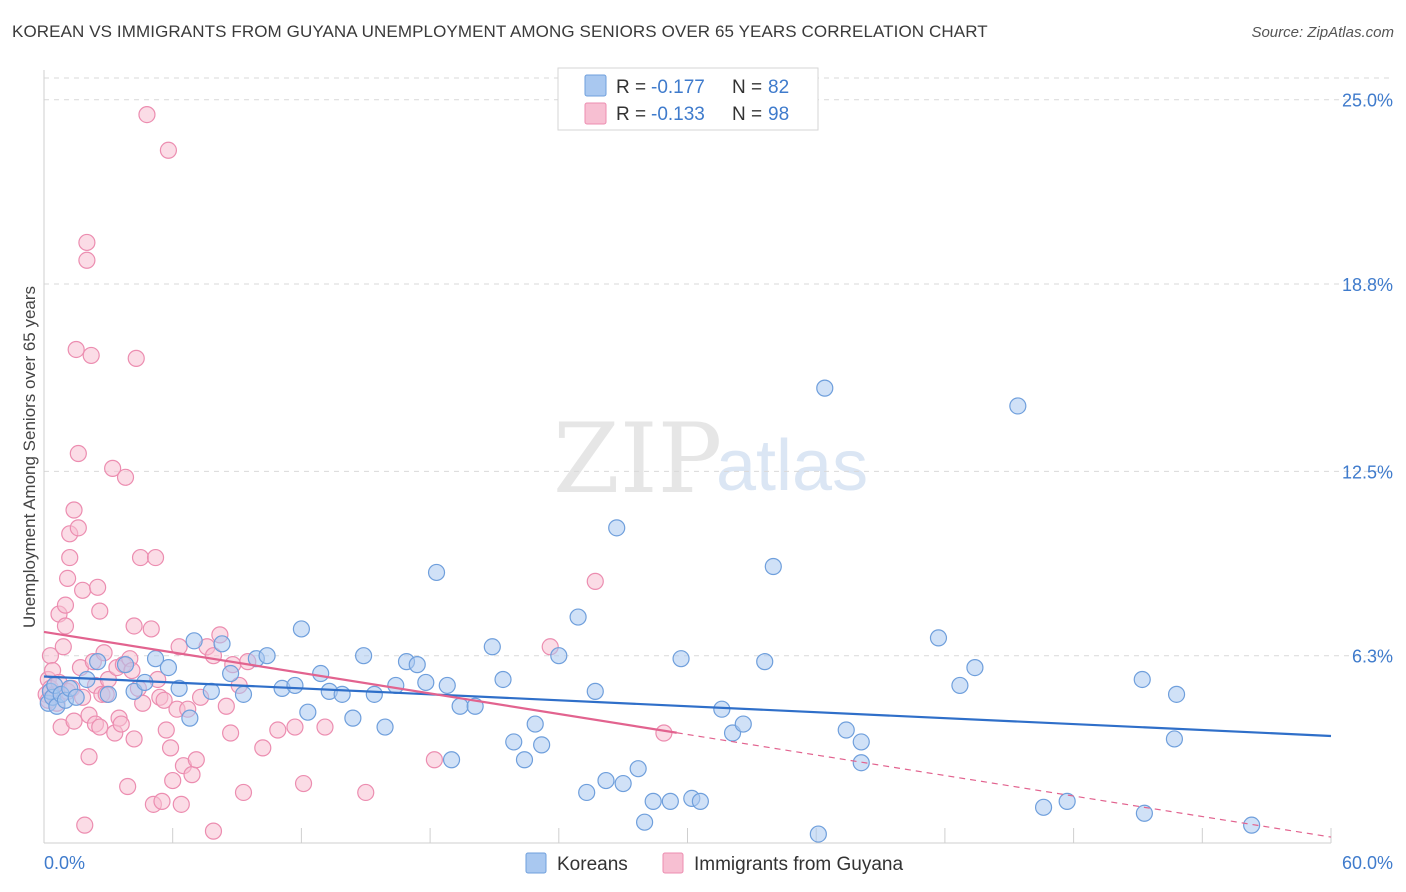 This screenshot has width=1406, height=892. I want to click on bottom-legend-swatch-koreans, so click(536, 863).